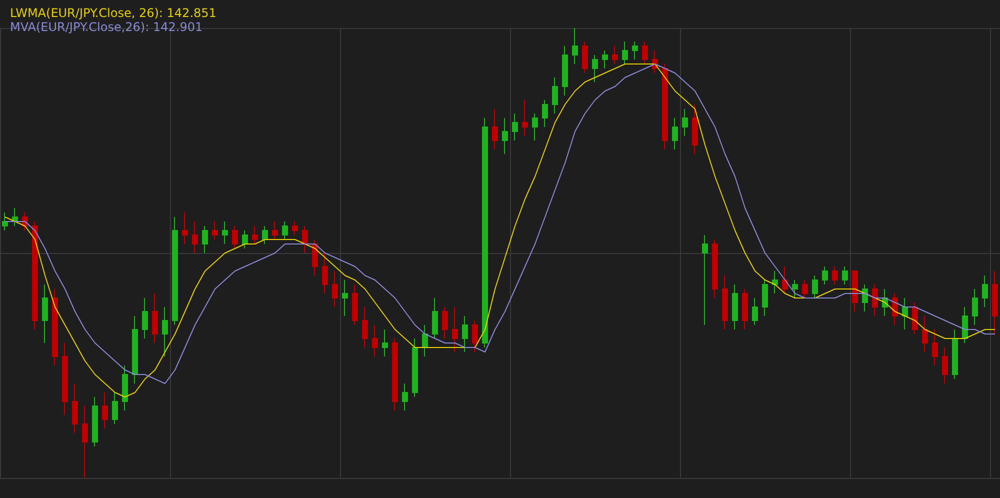  Describe the element at coordinates (113, 13) in the screenshot. I see `text: LWMA(EUR/JPY.Close, 26): 142.851` at that location.